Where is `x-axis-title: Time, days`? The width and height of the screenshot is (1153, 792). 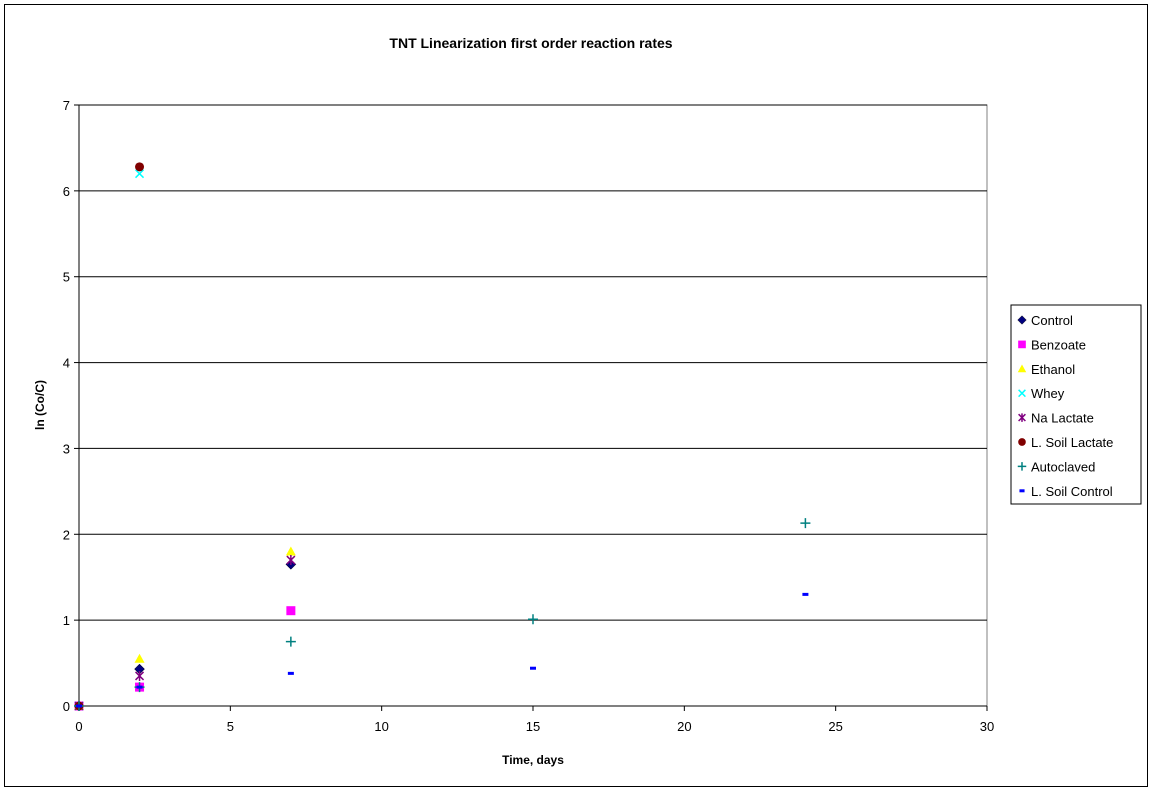
x-axis-title: Time, days is located at coordinates (533, 760).